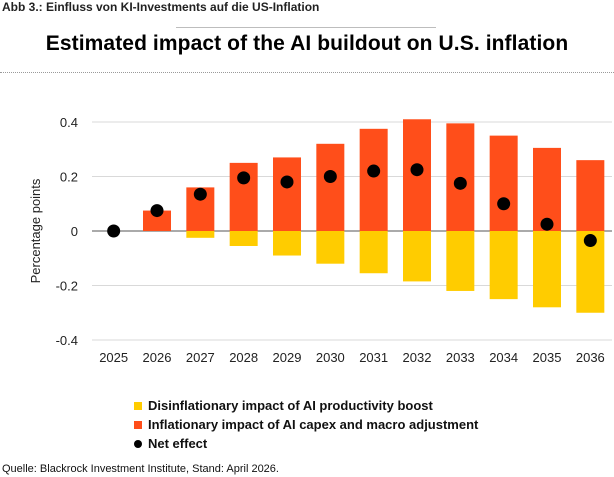  I want to click on x-tick-label: 2029, so click(287, 357).